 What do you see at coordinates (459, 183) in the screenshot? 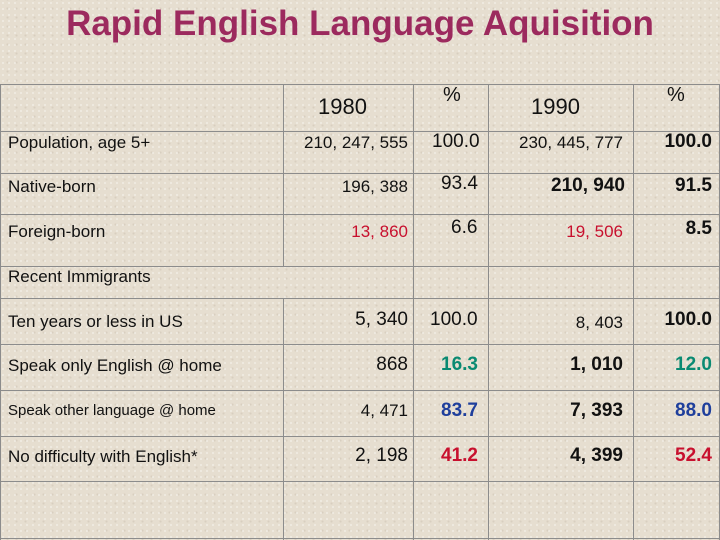
I see `percent-1980-native-born: 93.4` at bounding box center [459, 183].